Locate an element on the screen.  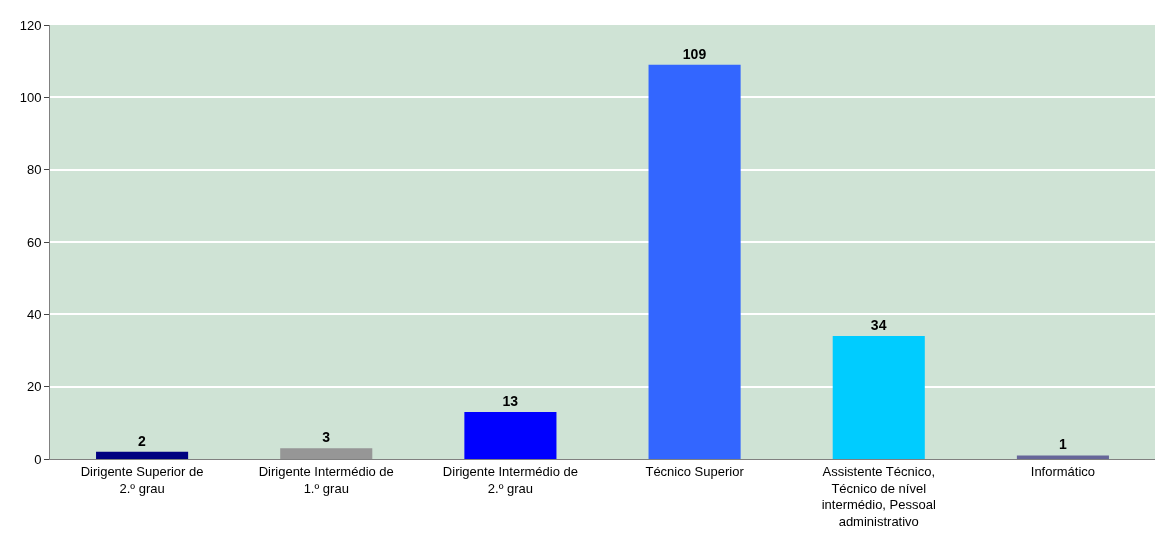
x-tick-label: Dirigente Intermédio de 1.º grau is located at coordinates (326, 479).